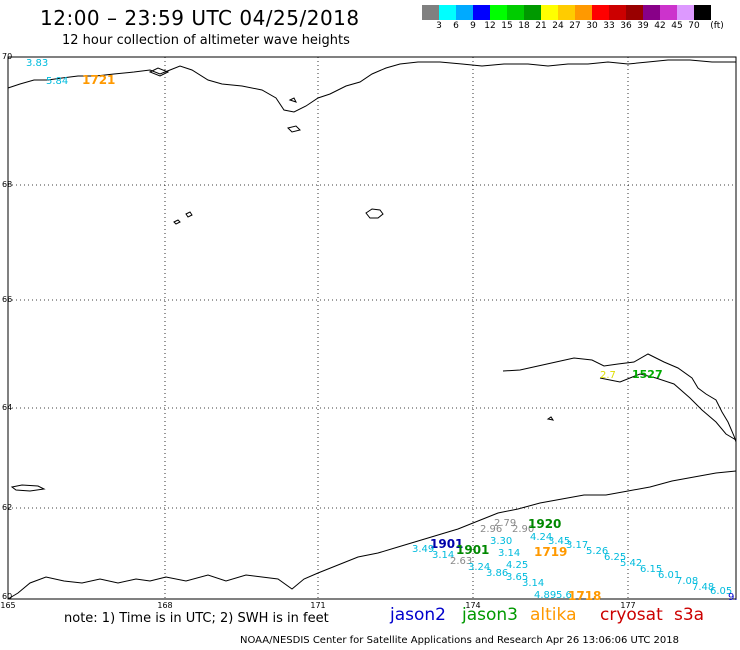  I want to click on lat-label: 68, so click(7, 184).